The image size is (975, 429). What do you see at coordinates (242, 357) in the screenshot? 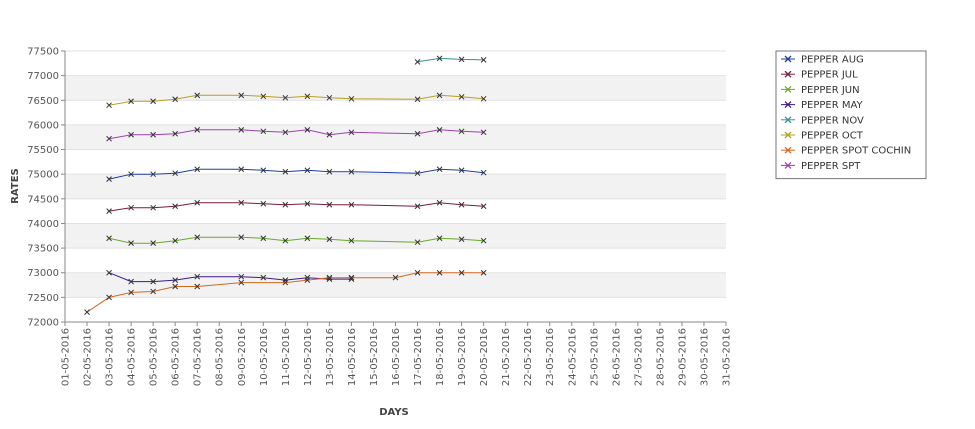
I see `x-tick-label: 09-05-2016` at bounding box center [242, 357].